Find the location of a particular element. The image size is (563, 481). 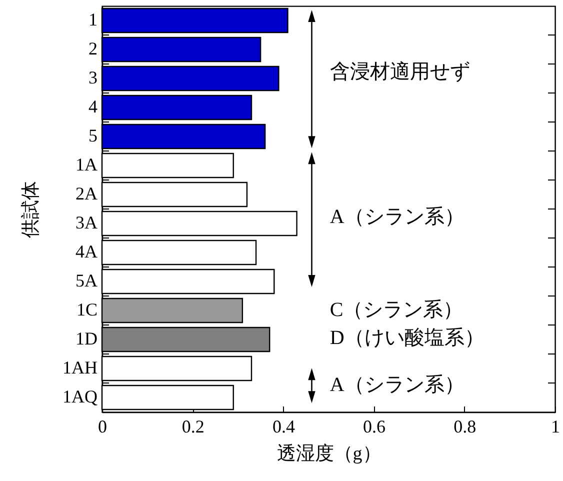

y-axis-title: 供試体 is located at coordinates (31, 209).